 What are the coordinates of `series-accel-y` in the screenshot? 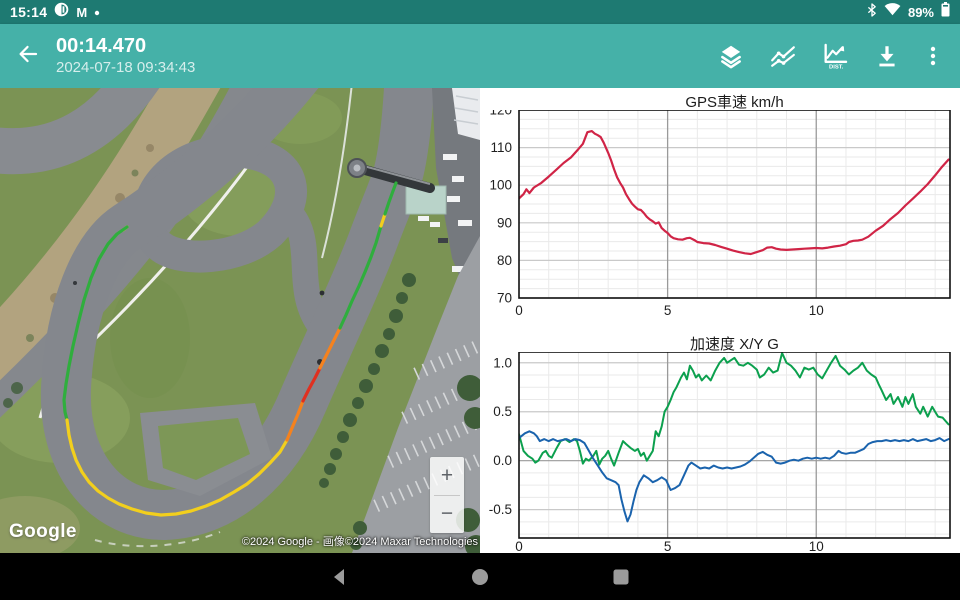 It's located at (734, 409).